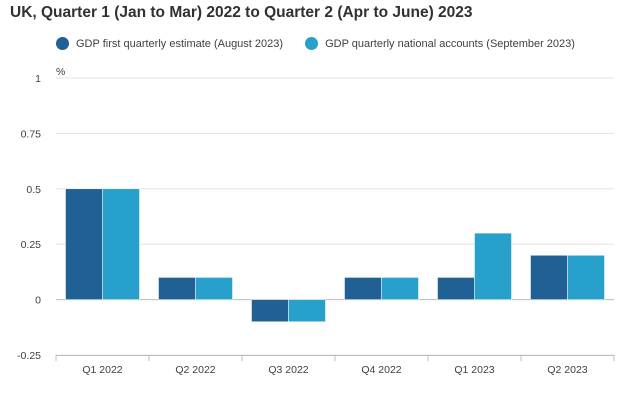 The image size is (634, 408). What do you see at coordinates (195, 370) in the screenshot?
I see `x-tick-label: Q2 2022` at bounding box center [195, 370].